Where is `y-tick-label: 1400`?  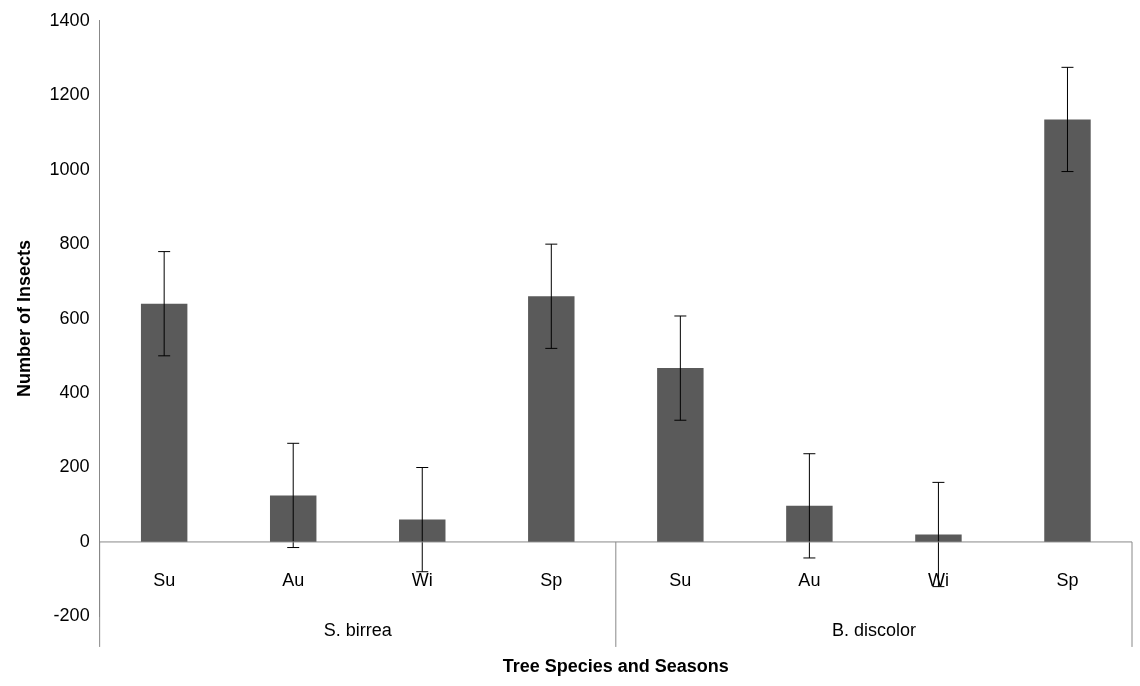
y-tick-label: 1400 is located at coordinates (69, 19).